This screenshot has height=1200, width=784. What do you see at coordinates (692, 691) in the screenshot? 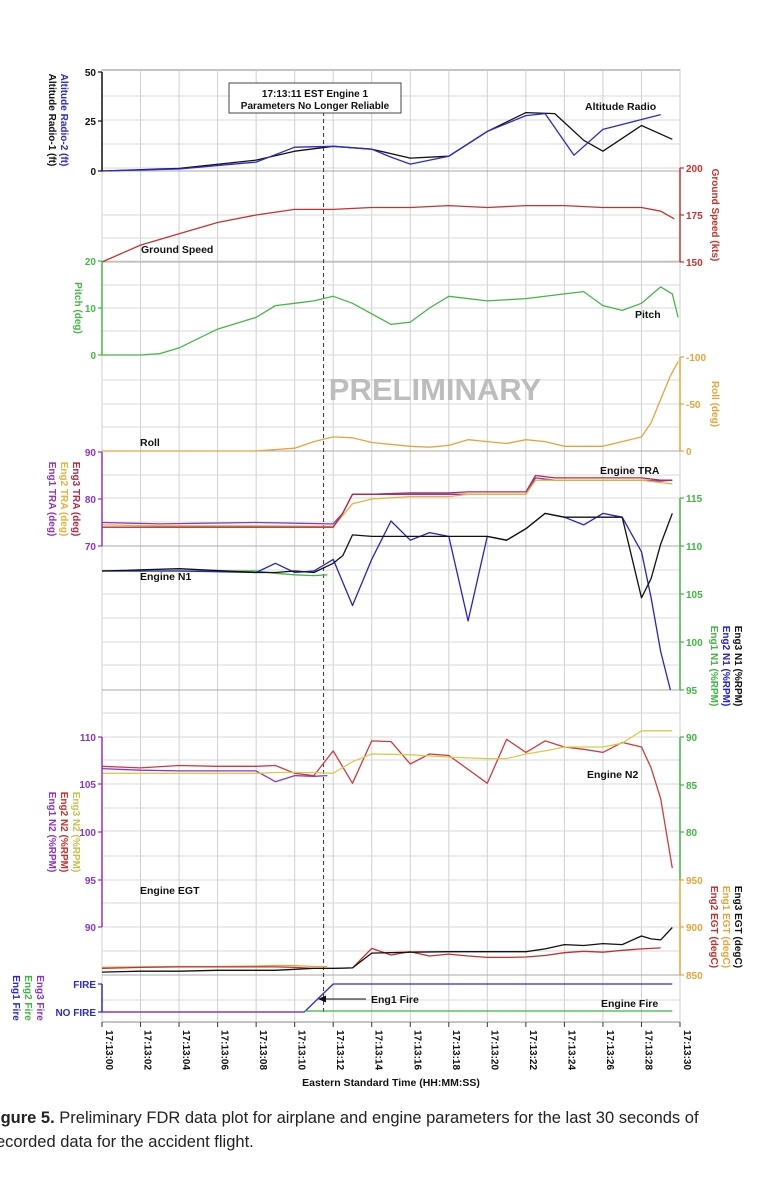
I see `n1-tick-0: 95` at bounding box center [692, 691].